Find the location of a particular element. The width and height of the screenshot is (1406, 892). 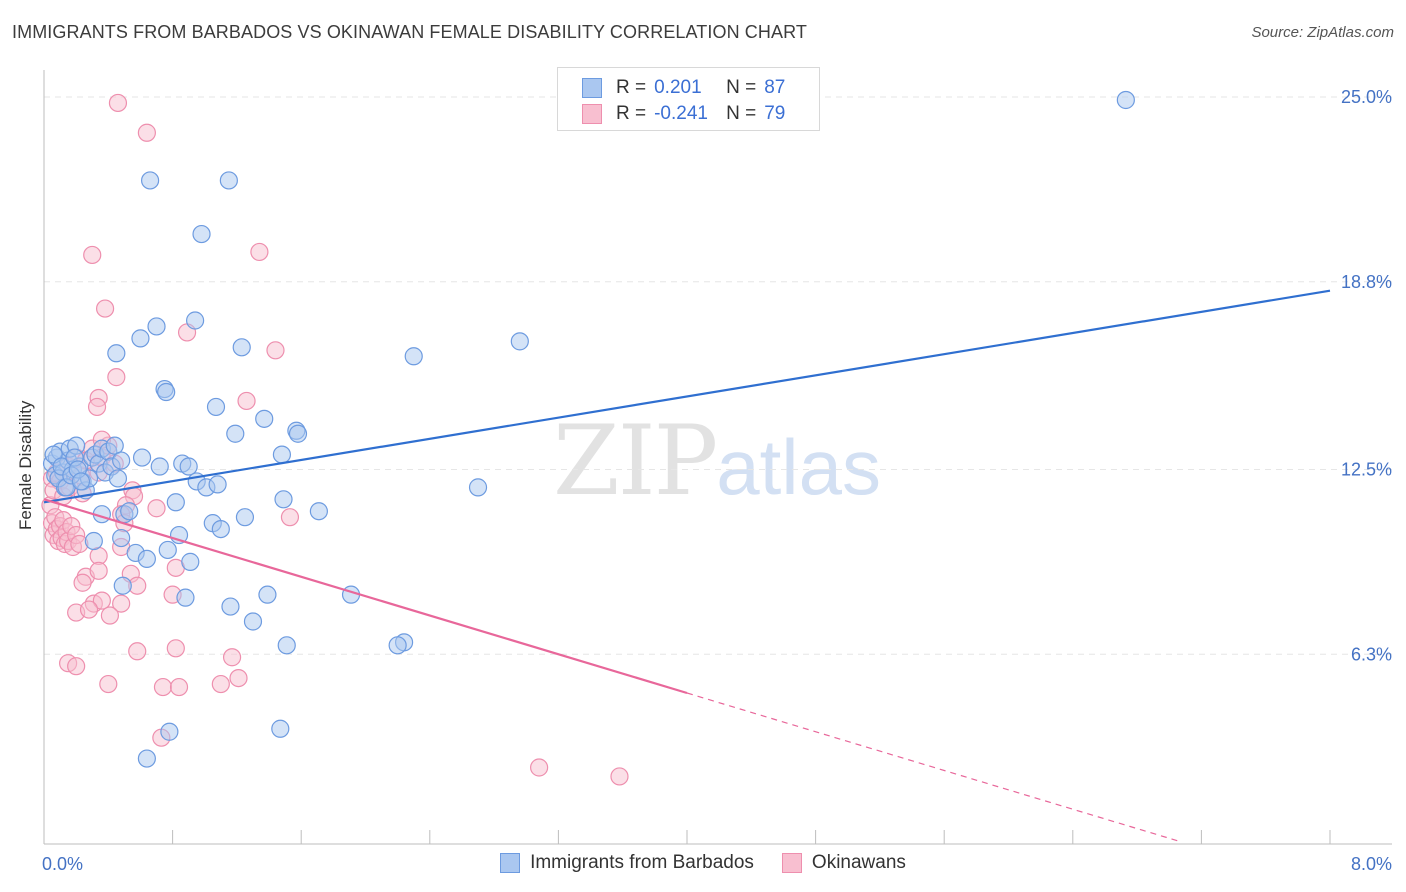

watermark-atlas: atlas is located at coordinates (798, 467).